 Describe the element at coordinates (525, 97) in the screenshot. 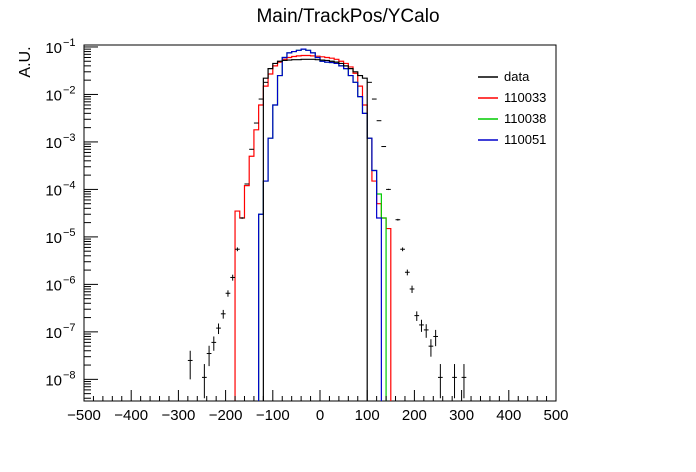

I see `legend-label: 110033` at that location.